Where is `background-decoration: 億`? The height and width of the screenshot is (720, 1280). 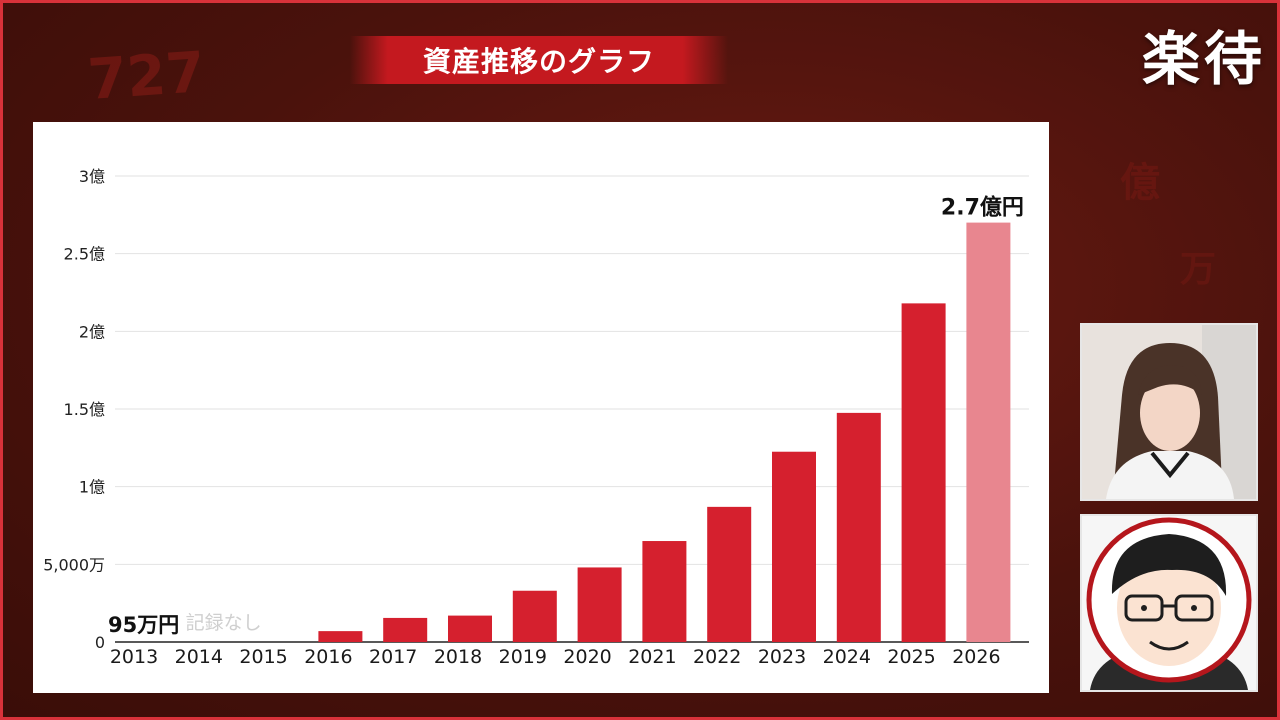
background-decoration: 億 is located at coordinates (1140, 183).